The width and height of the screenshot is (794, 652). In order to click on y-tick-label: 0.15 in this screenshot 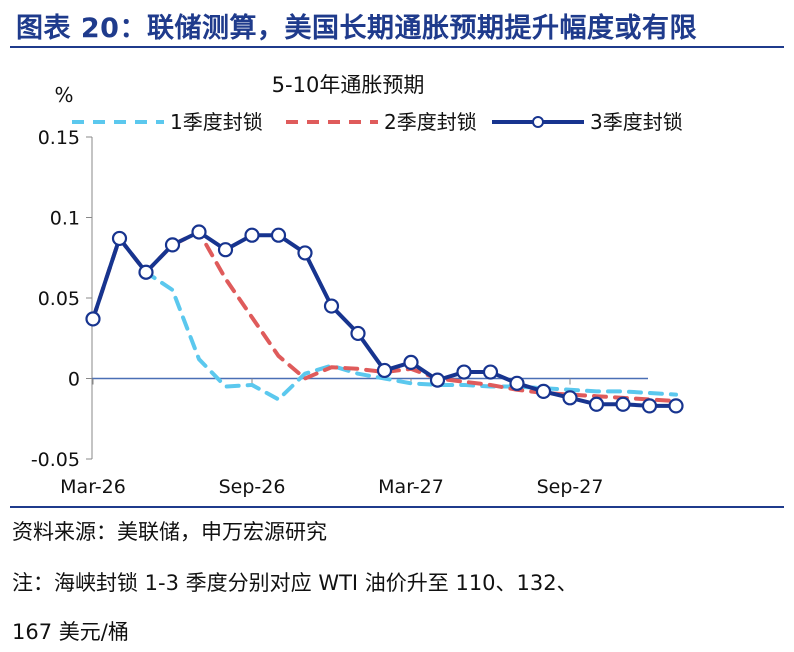, I will do `click(59, 138)`.